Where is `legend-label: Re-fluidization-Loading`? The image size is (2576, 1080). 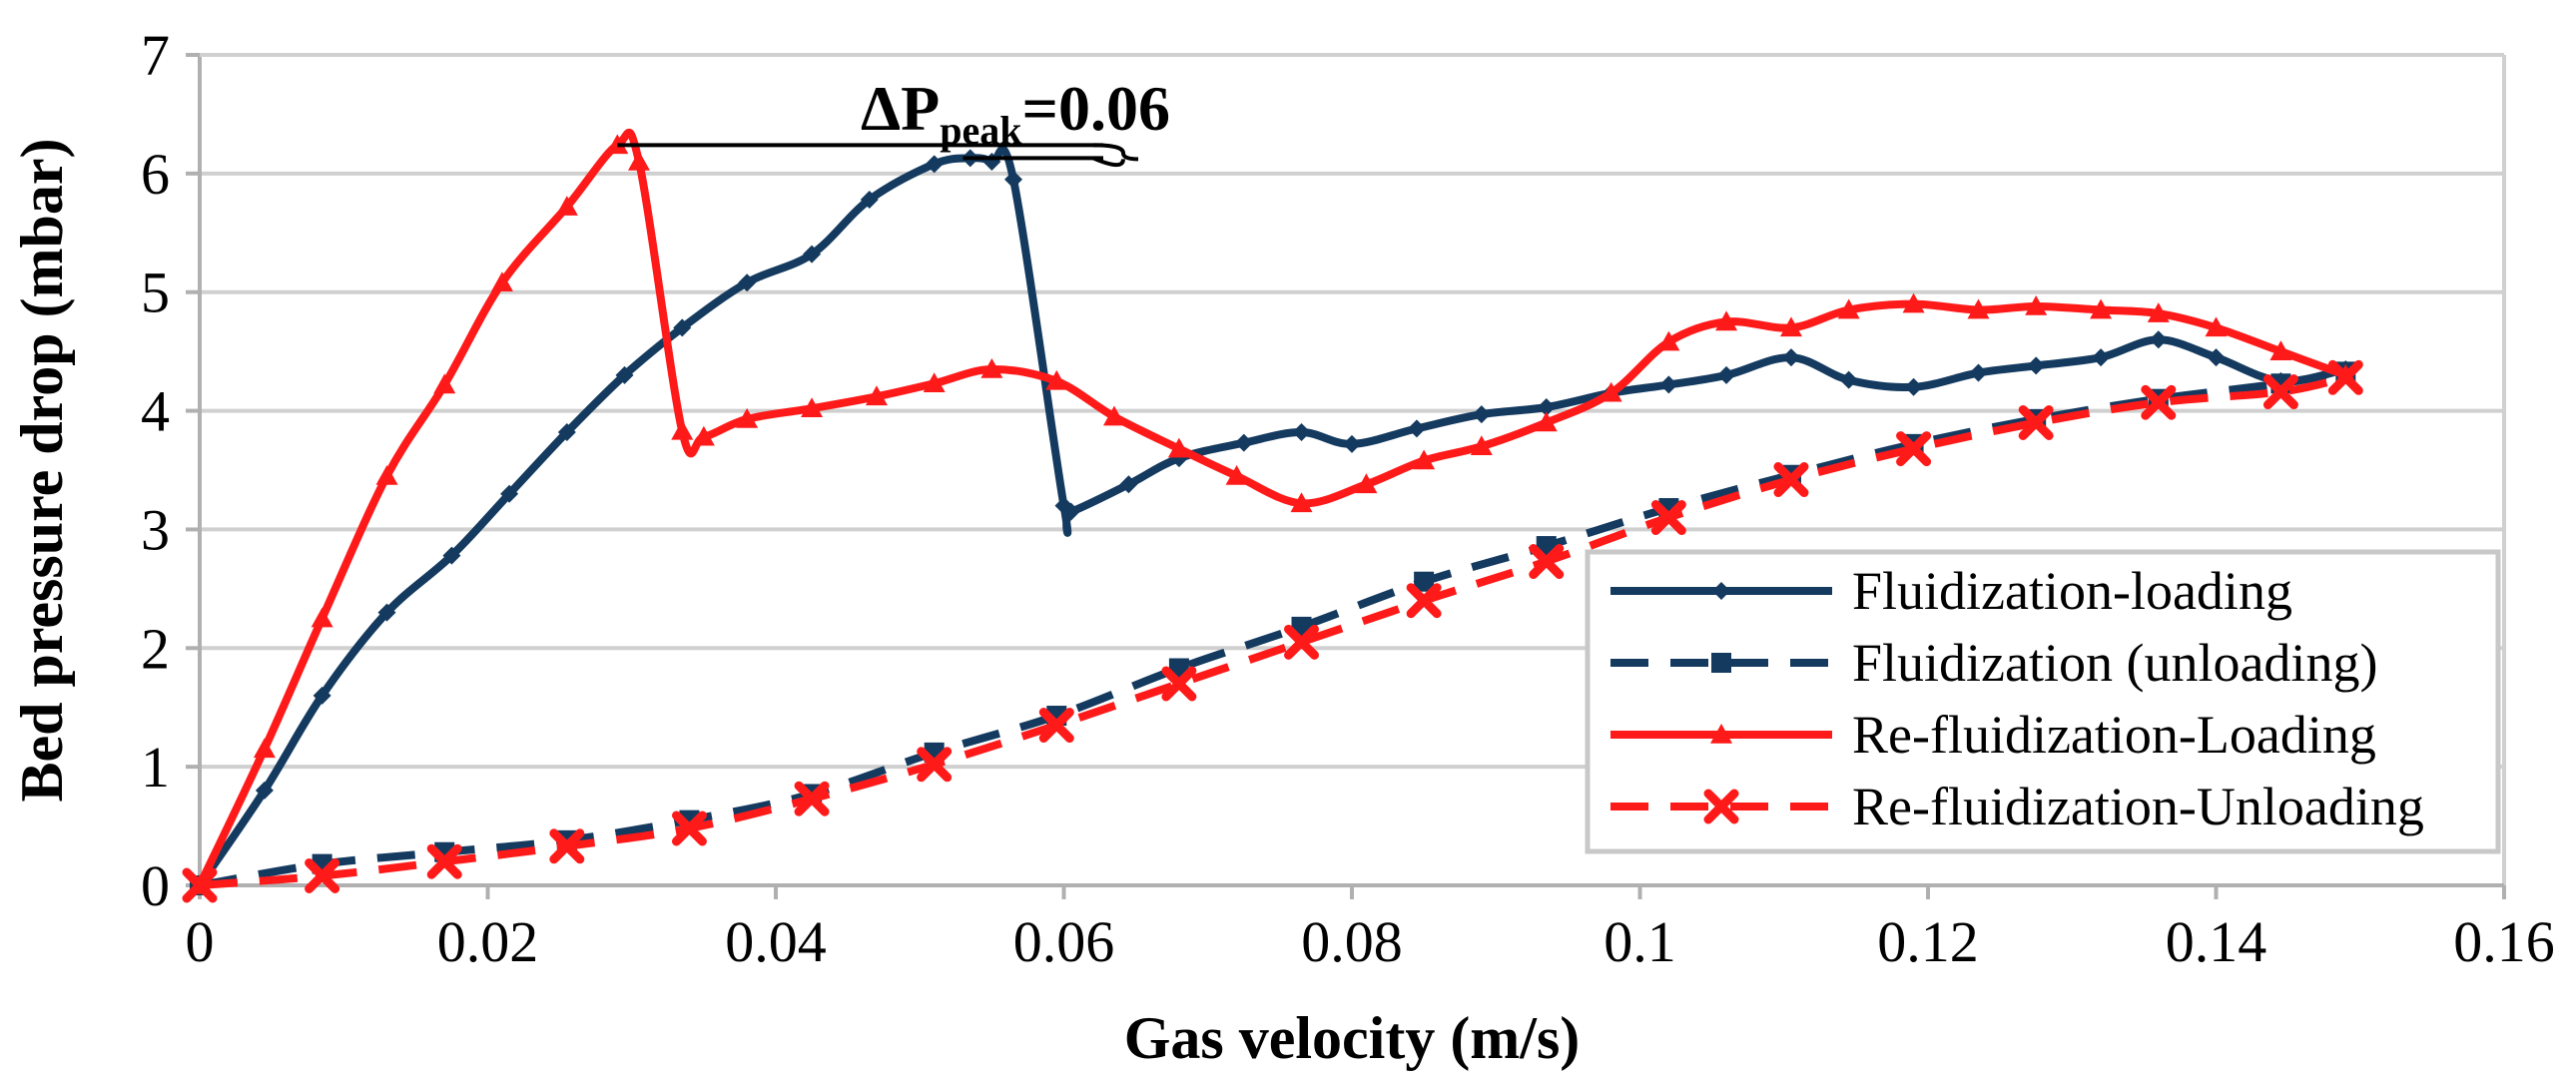
legend-label: Re-fluidization-Loading is located at coordinates (2114, 735).